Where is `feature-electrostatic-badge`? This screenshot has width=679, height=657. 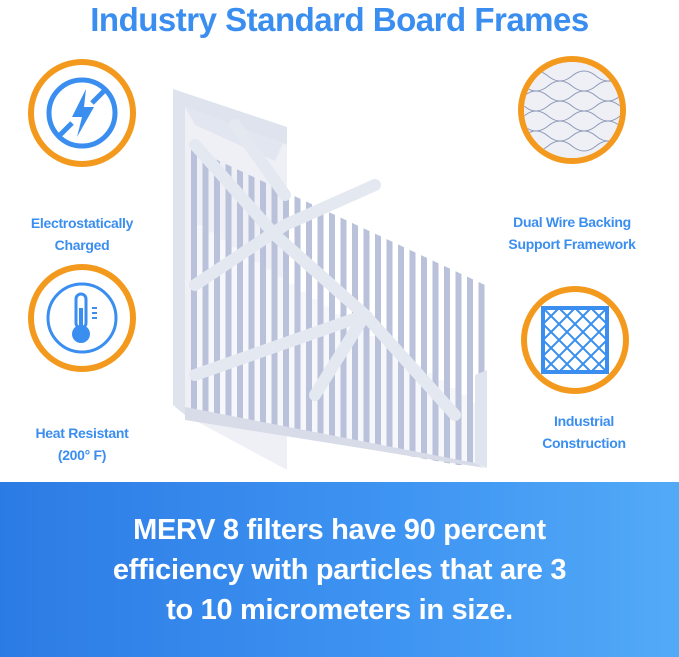
feature-electrostatic-badge is located at coordinates (82, 113).